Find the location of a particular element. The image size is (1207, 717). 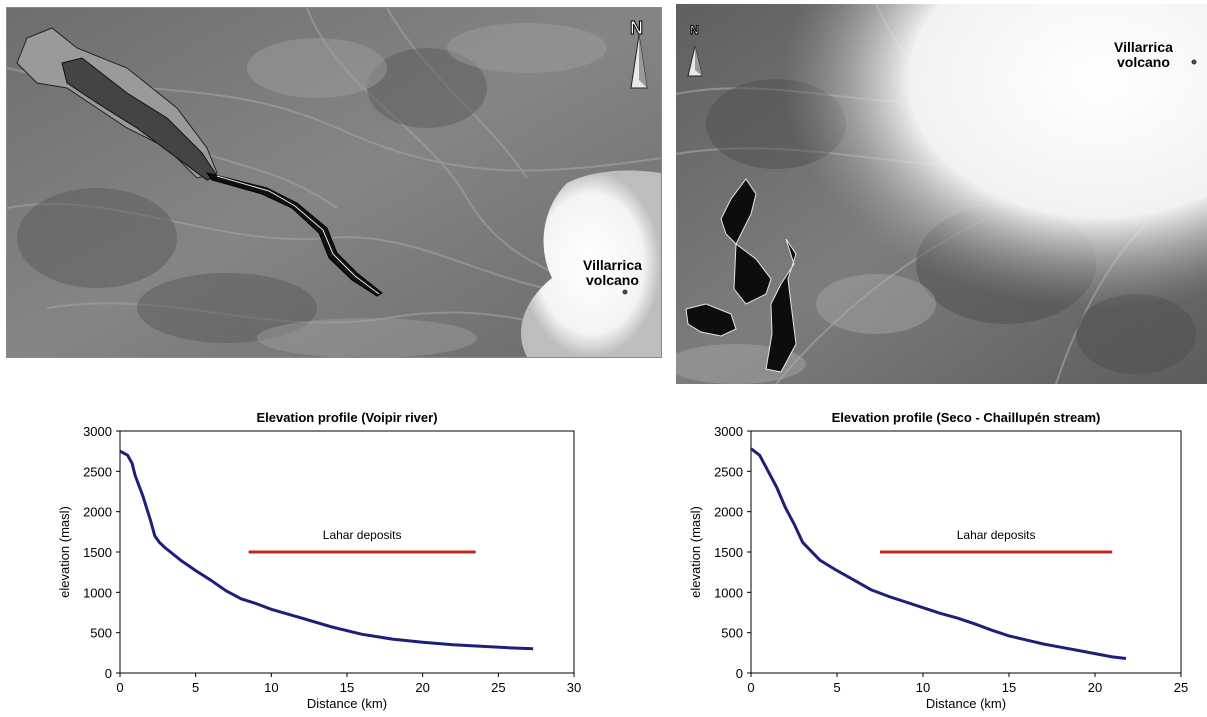

x-tick-label: 30 is located at coordinates (574, 687).